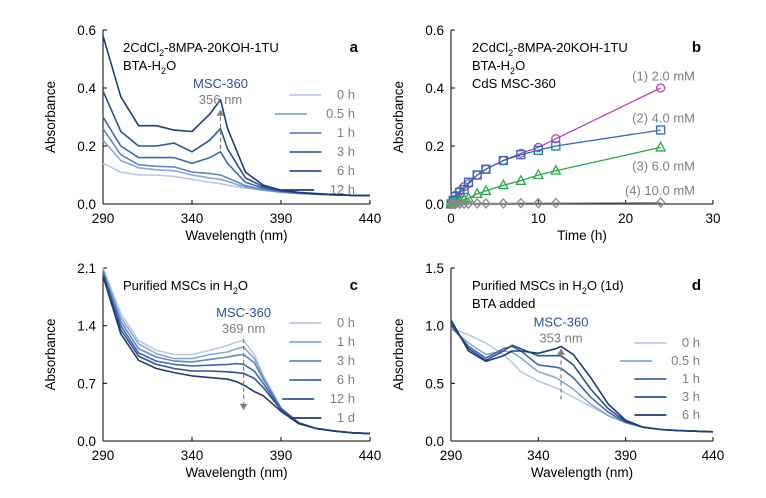  I want to click on note-part: -8MPA-20KOH-1TU, so click(221, 47).